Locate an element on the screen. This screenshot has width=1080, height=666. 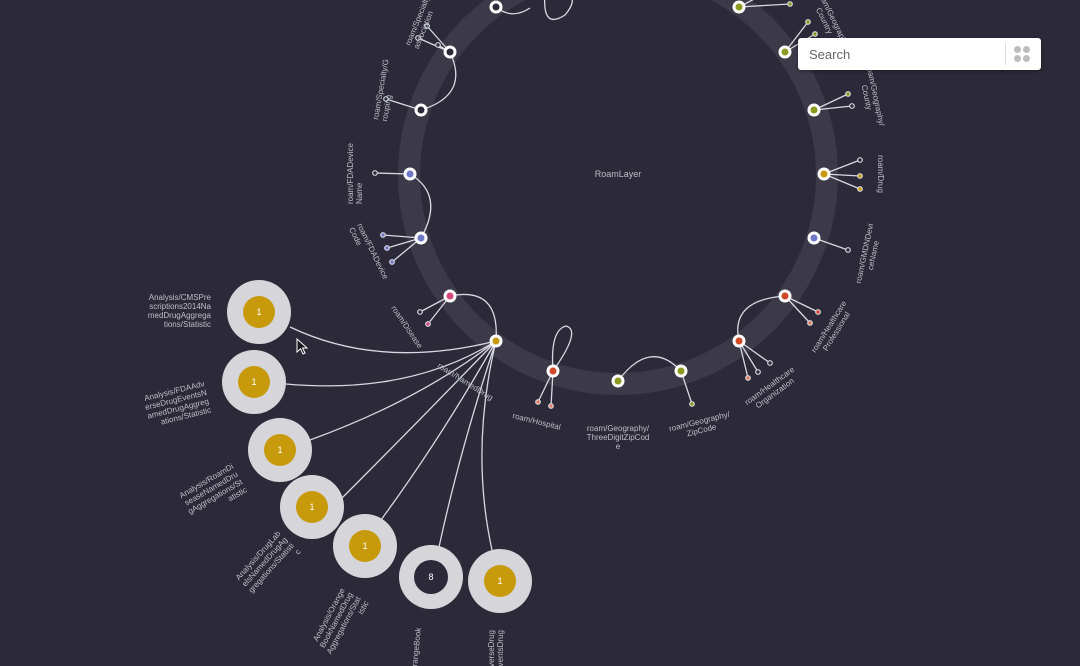
ring-node-gmdn is located at coordinates (814, 238).